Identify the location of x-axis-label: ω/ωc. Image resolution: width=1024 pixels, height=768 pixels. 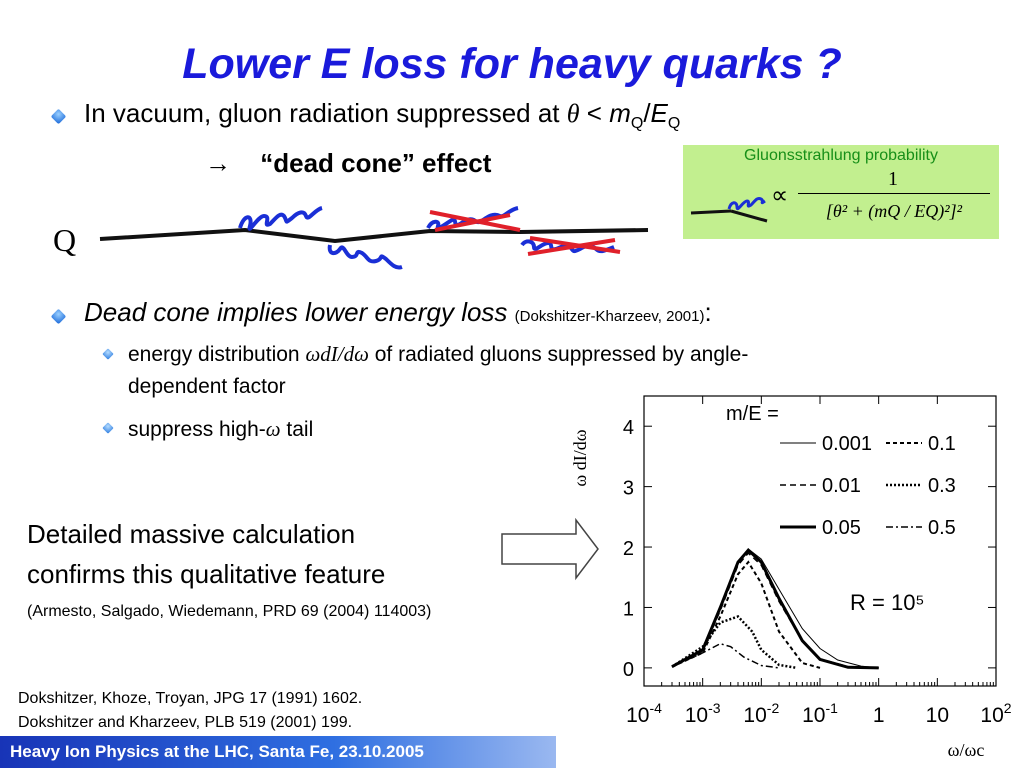
(966, 750).